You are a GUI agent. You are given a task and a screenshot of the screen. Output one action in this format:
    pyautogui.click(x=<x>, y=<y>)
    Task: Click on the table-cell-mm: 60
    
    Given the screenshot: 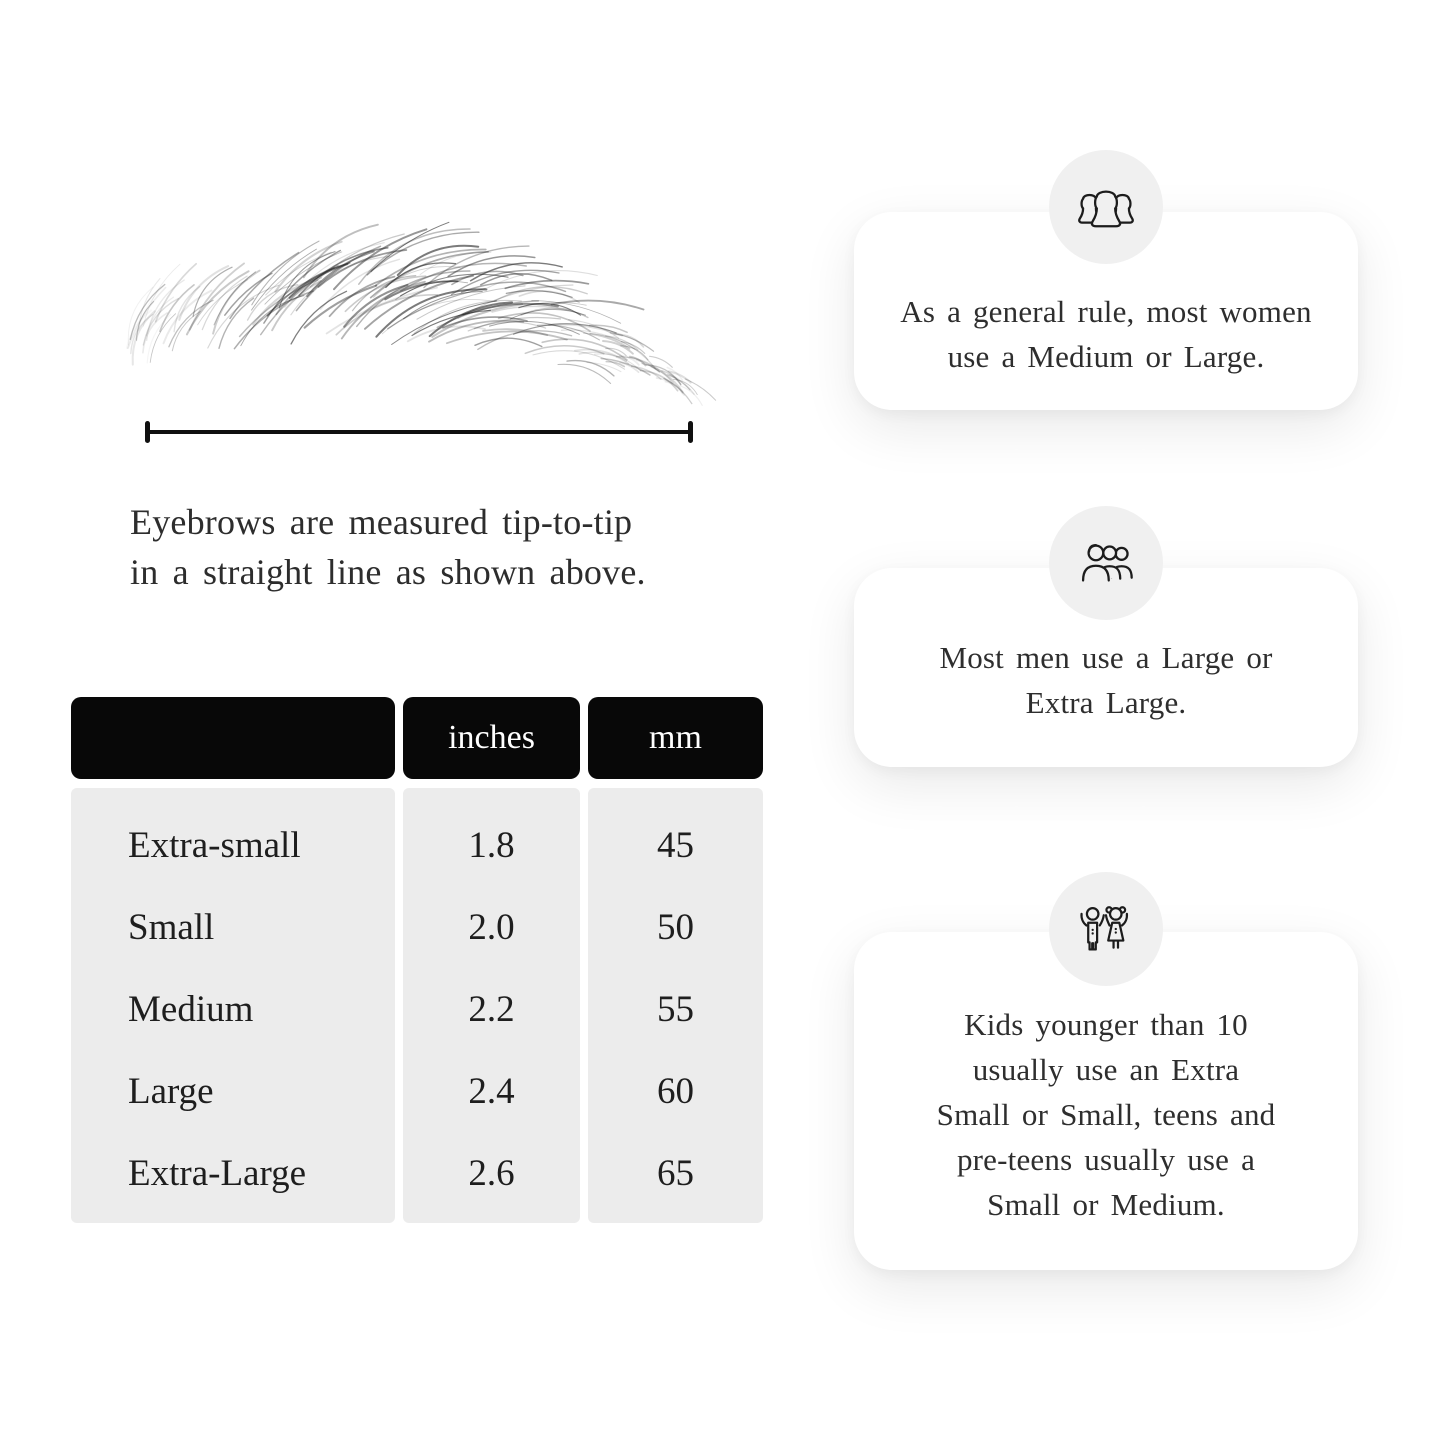 What is the action you would take?
    pyautogui.click(x=675, y=1091)
    